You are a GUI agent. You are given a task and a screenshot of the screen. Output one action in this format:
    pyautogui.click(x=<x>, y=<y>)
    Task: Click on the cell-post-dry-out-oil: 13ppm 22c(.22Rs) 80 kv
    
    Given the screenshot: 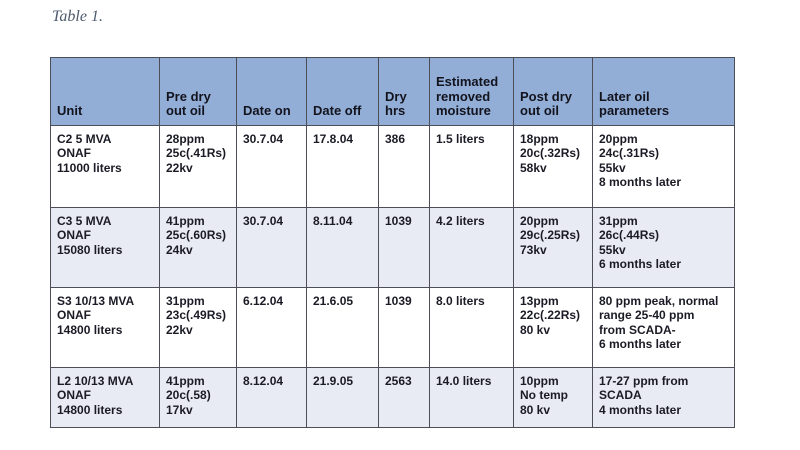 What is the action you would take?
    pyautogui.click(x=553, y=327)
    